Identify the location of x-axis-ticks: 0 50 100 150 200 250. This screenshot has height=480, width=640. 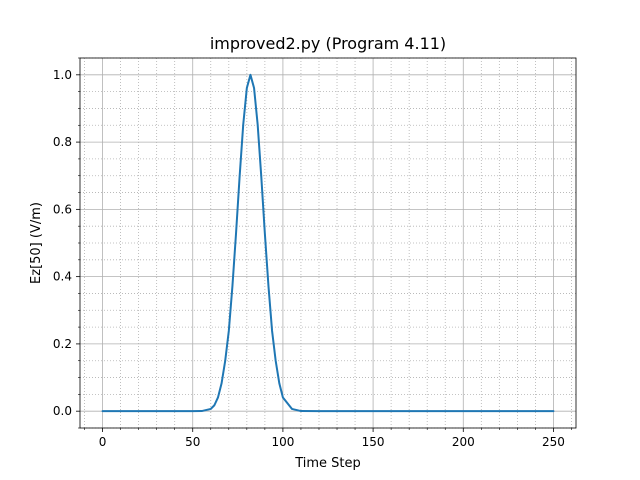
(328, 438).